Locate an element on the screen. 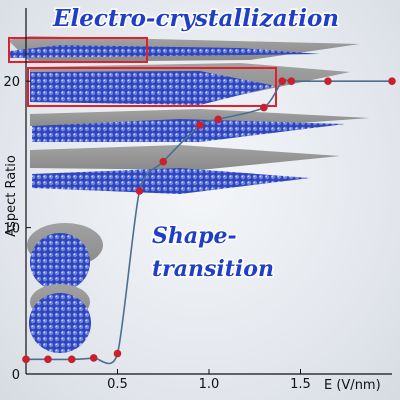  annotation-transition: transition is located at coordinates (213, 269).